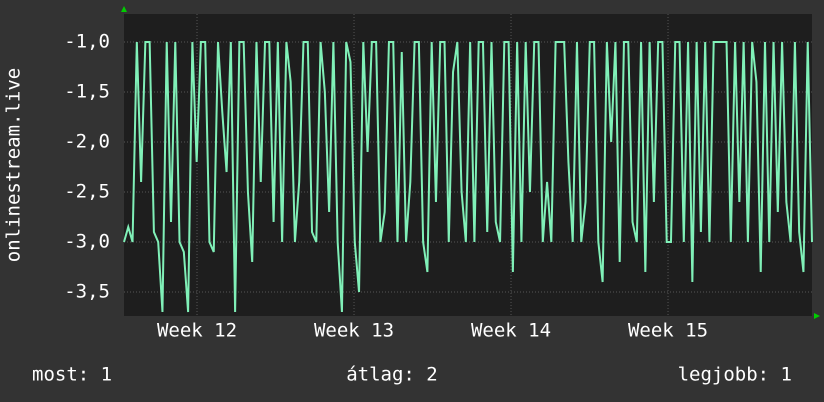  Describe the element at coordinates (87, 42) in the screenshot. I see `y-tick-label: -1,0` at that location.